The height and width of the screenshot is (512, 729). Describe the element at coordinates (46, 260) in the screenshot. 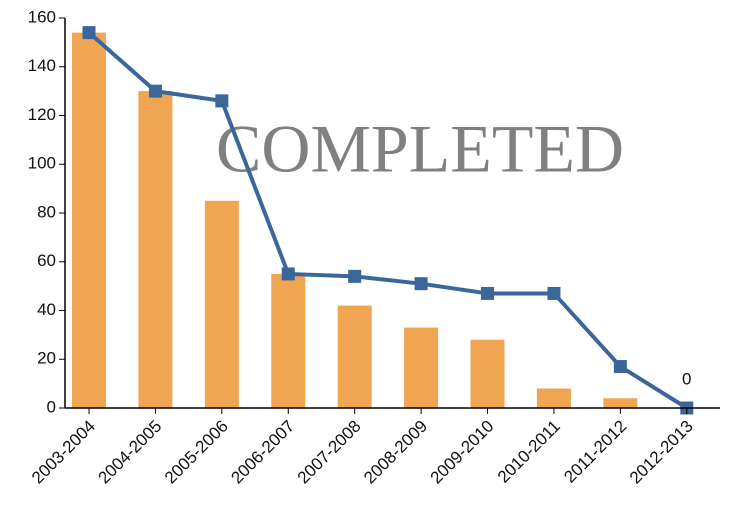

I see `y-tick-label: 60` at that location.